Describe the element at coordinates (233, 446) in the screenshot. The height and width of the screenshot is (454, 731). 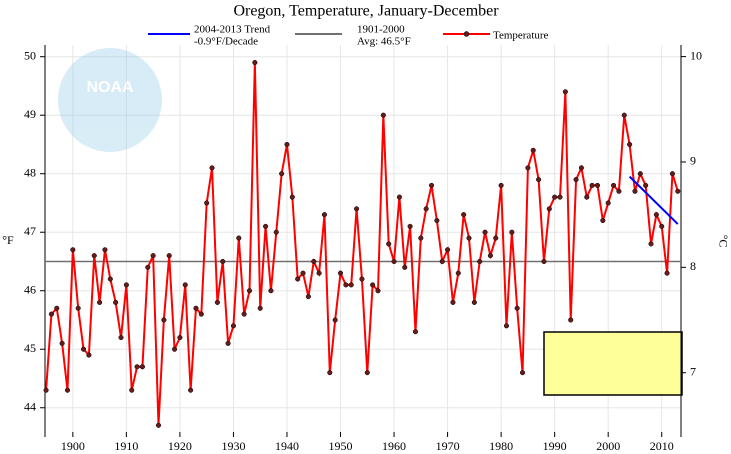
I see `x-tick-label: 1930` at that location.